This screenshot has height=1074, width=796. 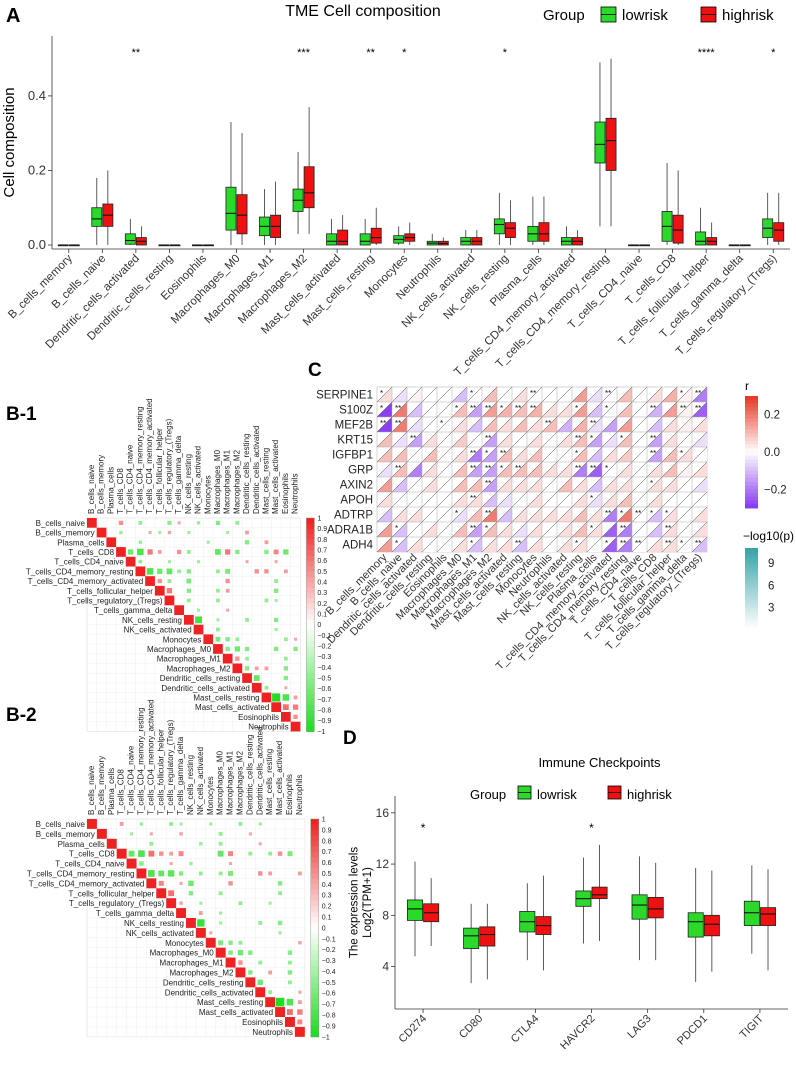 I want to click on column-label: B_cells_memory, so click(x=101, y=484).